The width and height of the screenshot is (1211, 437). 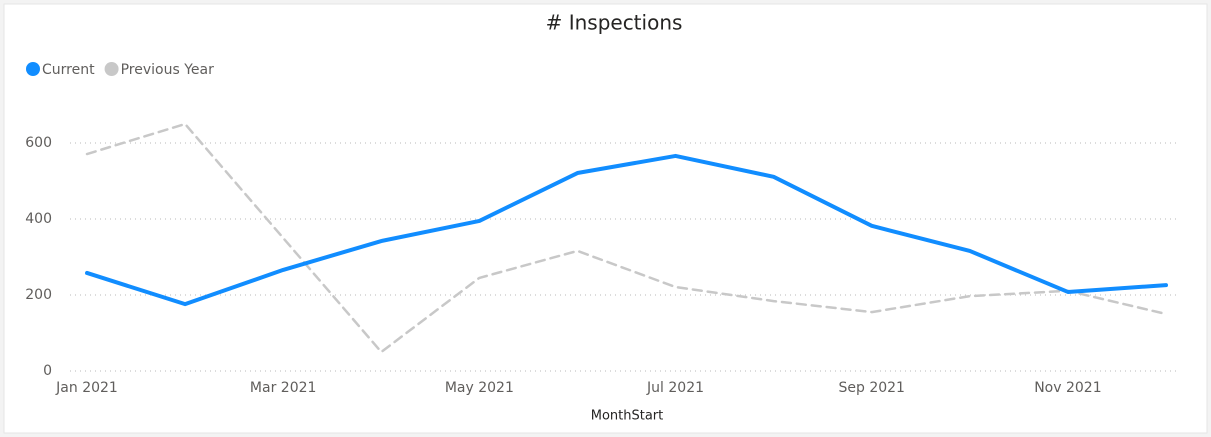 I want to click on x-tick-label: Mar 2021, so click(x=283, y=388).